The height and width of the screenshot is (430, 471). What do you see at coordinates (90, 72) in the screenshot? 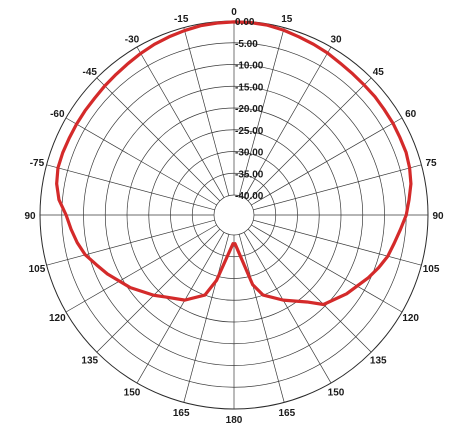
I see `angle-tick-label: -45` at bounding box center [90, 72].